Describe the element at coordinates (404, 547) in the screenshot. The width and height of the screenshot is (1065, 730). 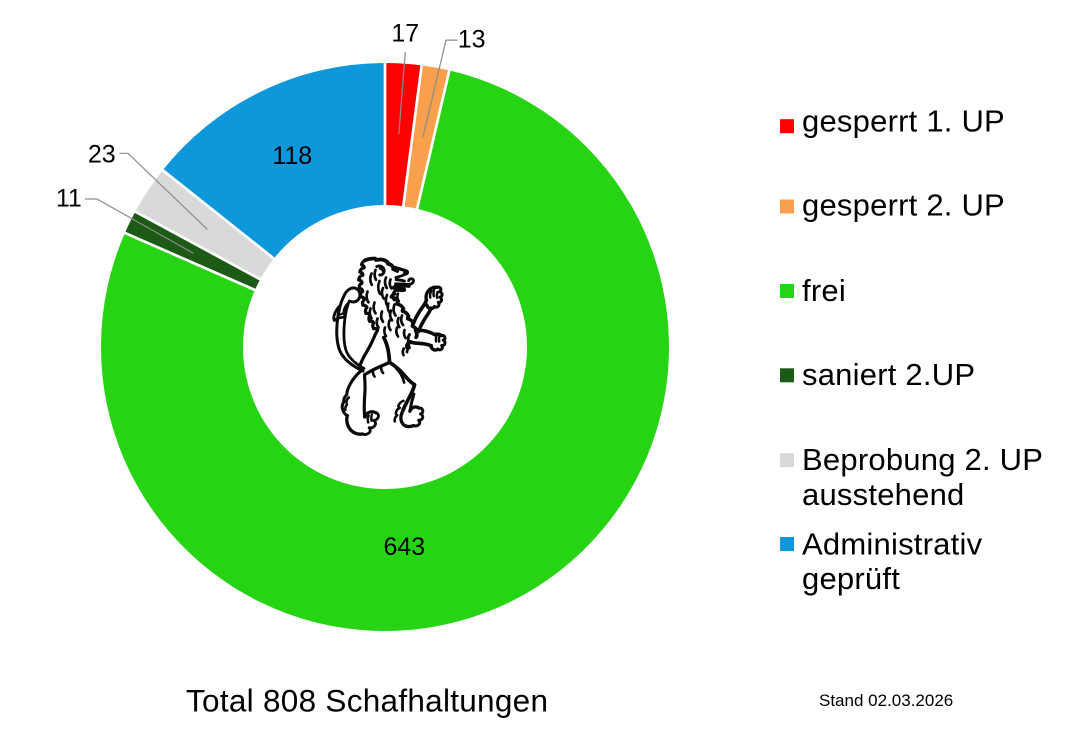
I see `svg-text: 643` at that location.